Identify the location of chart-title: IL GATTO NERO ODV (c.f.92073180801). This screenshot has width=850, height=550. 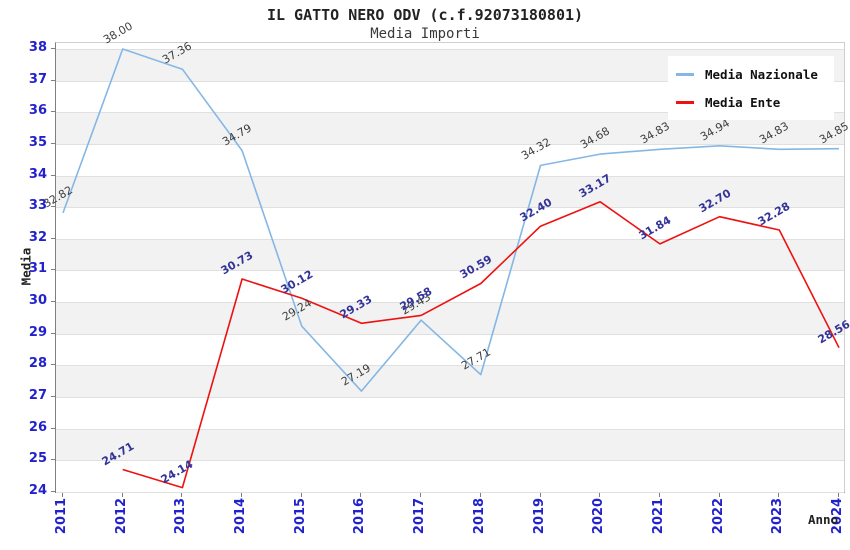
(425, 15).